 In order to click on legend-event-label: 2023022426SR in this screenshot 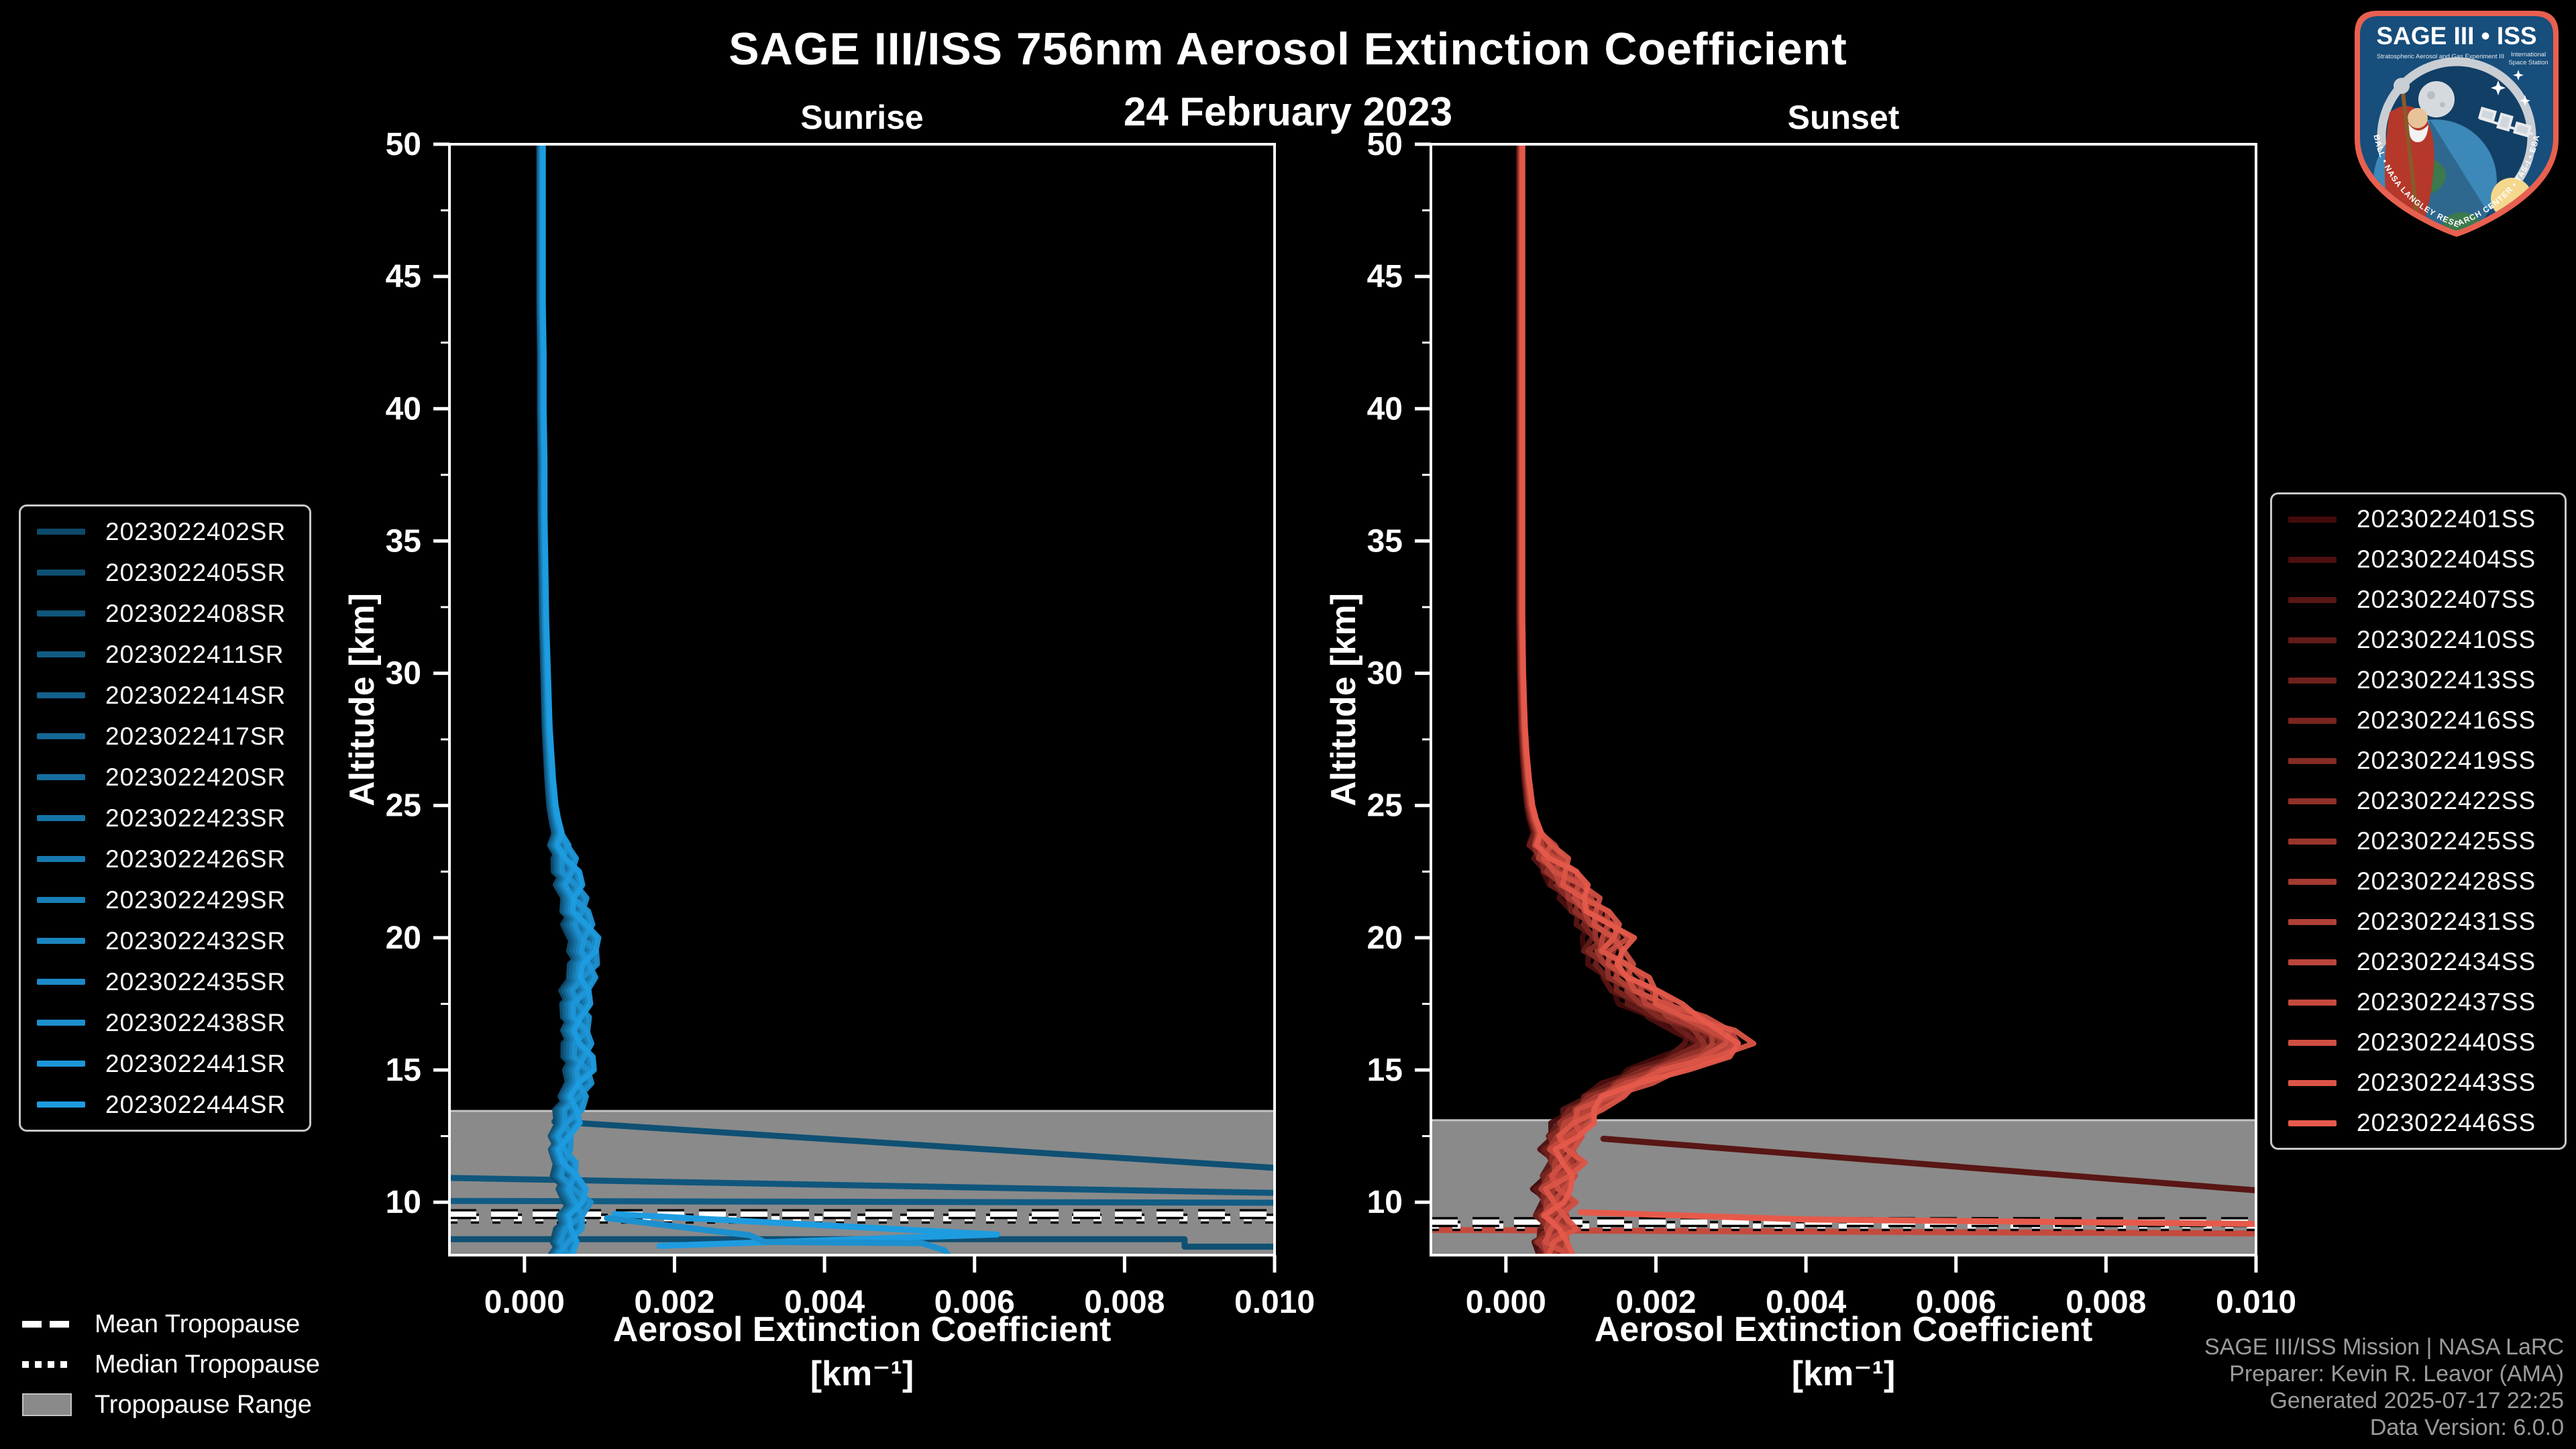, I will do `click(195, 859)`.